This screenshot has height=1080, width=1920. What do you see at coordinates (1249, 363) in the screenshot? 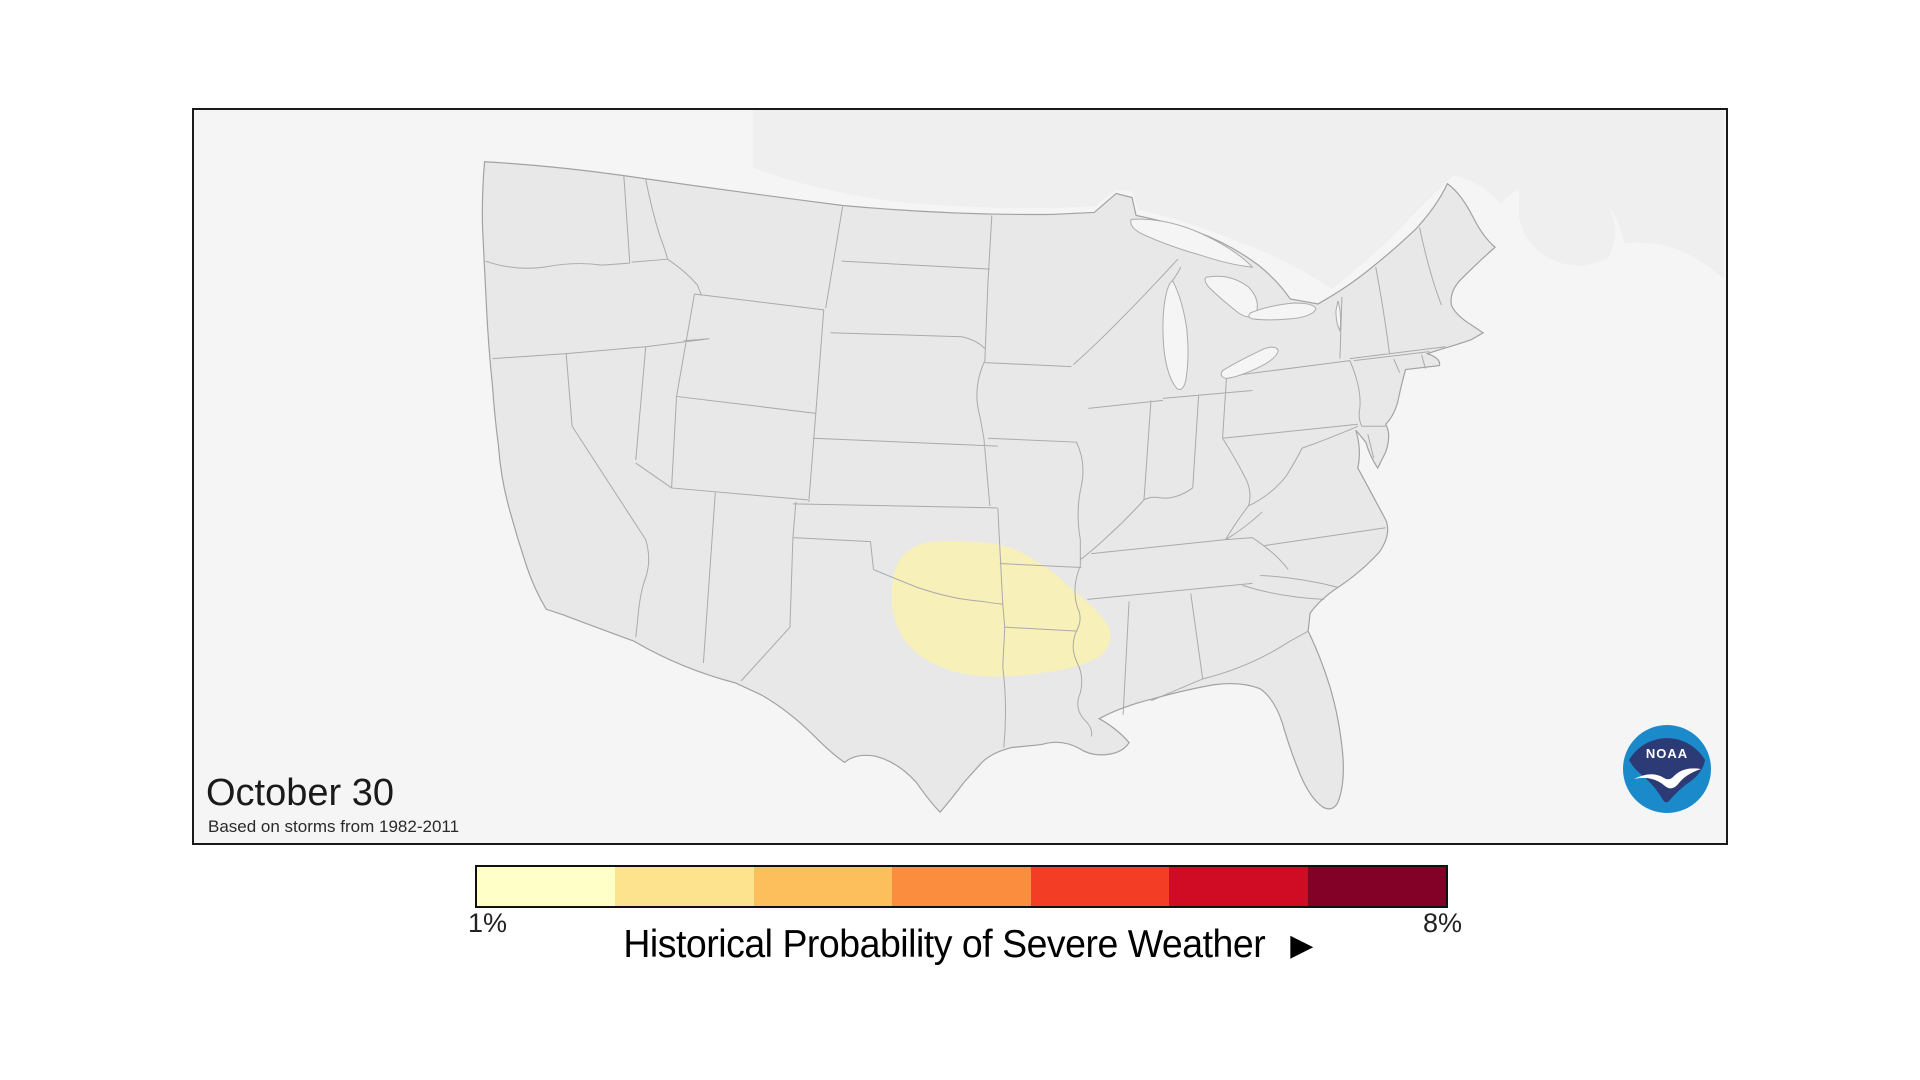
I see `lake-erie` at bounding box center [1249, 363].